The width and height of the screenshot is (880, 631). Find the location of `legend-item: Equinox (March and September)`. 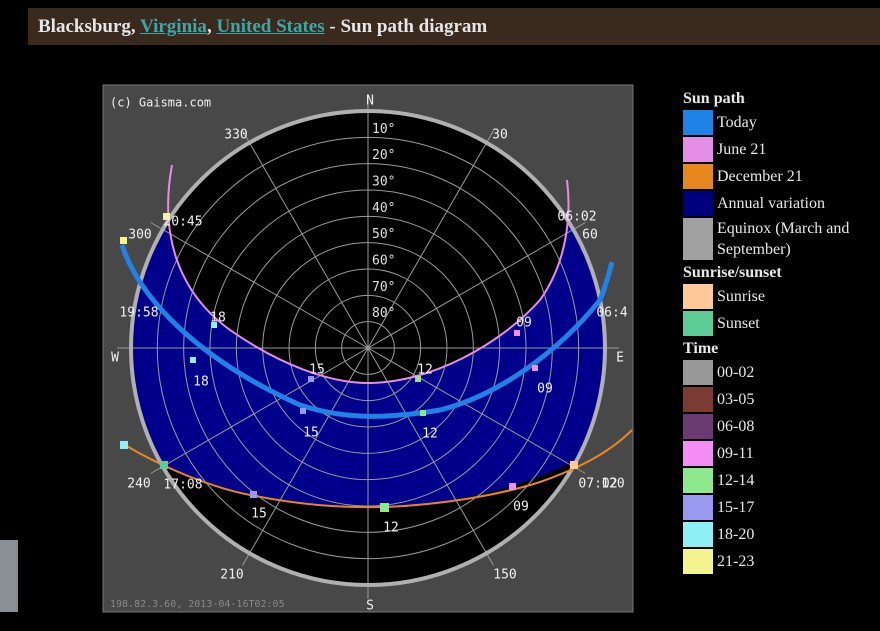

legend-item: Equinox (March and September) is located at coordinates (781, 239).